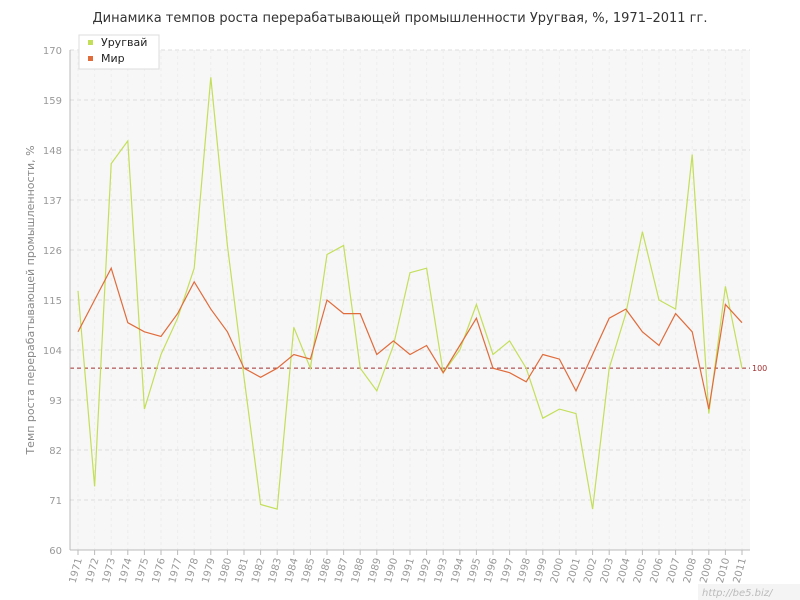 This screenshot has height=600, width=800. I want to click on x-tick-label: 1999, so click(540, 570).